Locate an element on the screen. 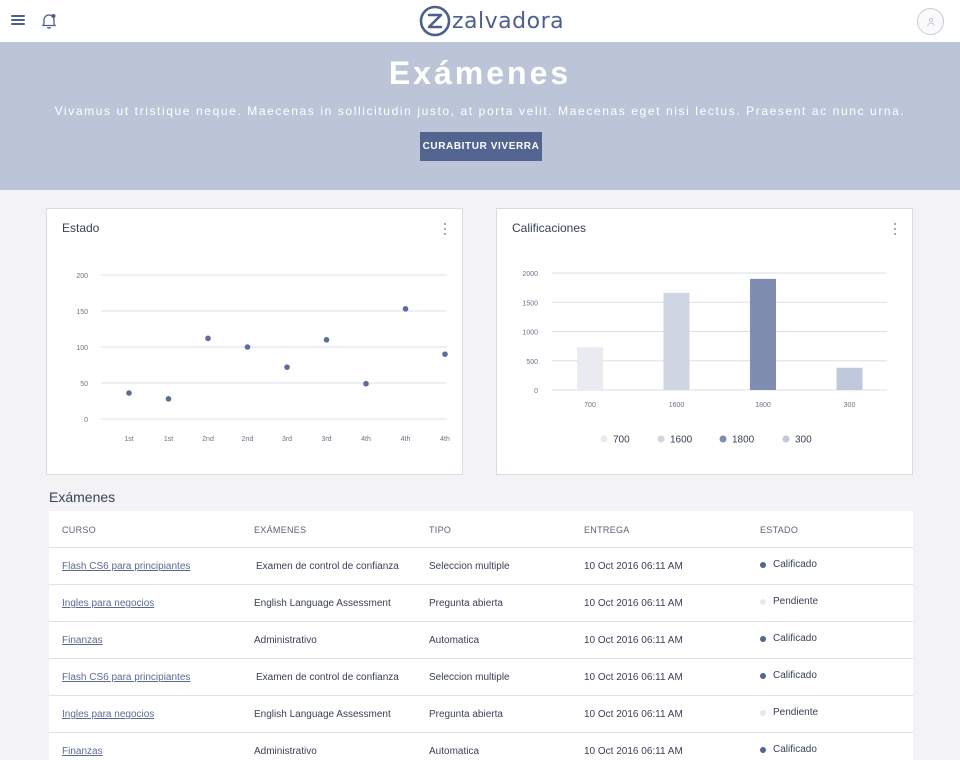 The height and width of the screenshot is (760, 960). estado-card-title: Estado is located at coordinates (81, 228).